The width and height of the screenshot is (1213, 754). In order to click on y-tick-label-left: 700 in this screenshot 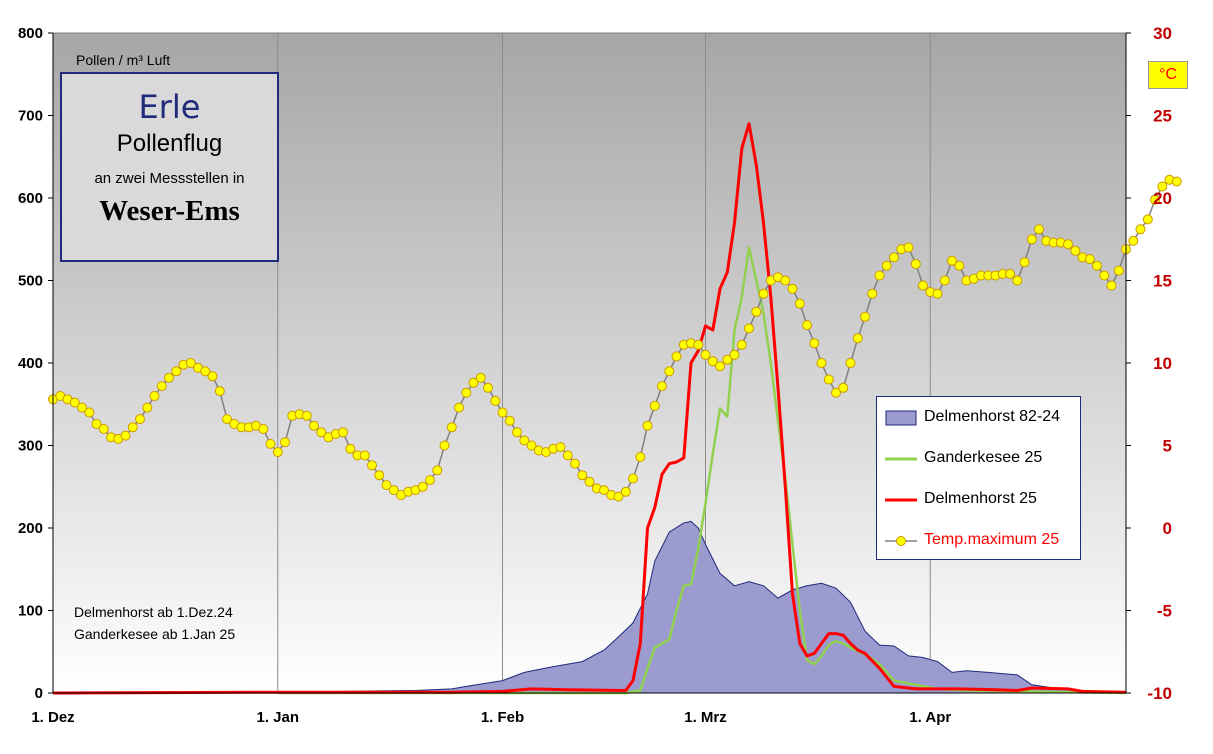, I will do `click(30, 116)`.